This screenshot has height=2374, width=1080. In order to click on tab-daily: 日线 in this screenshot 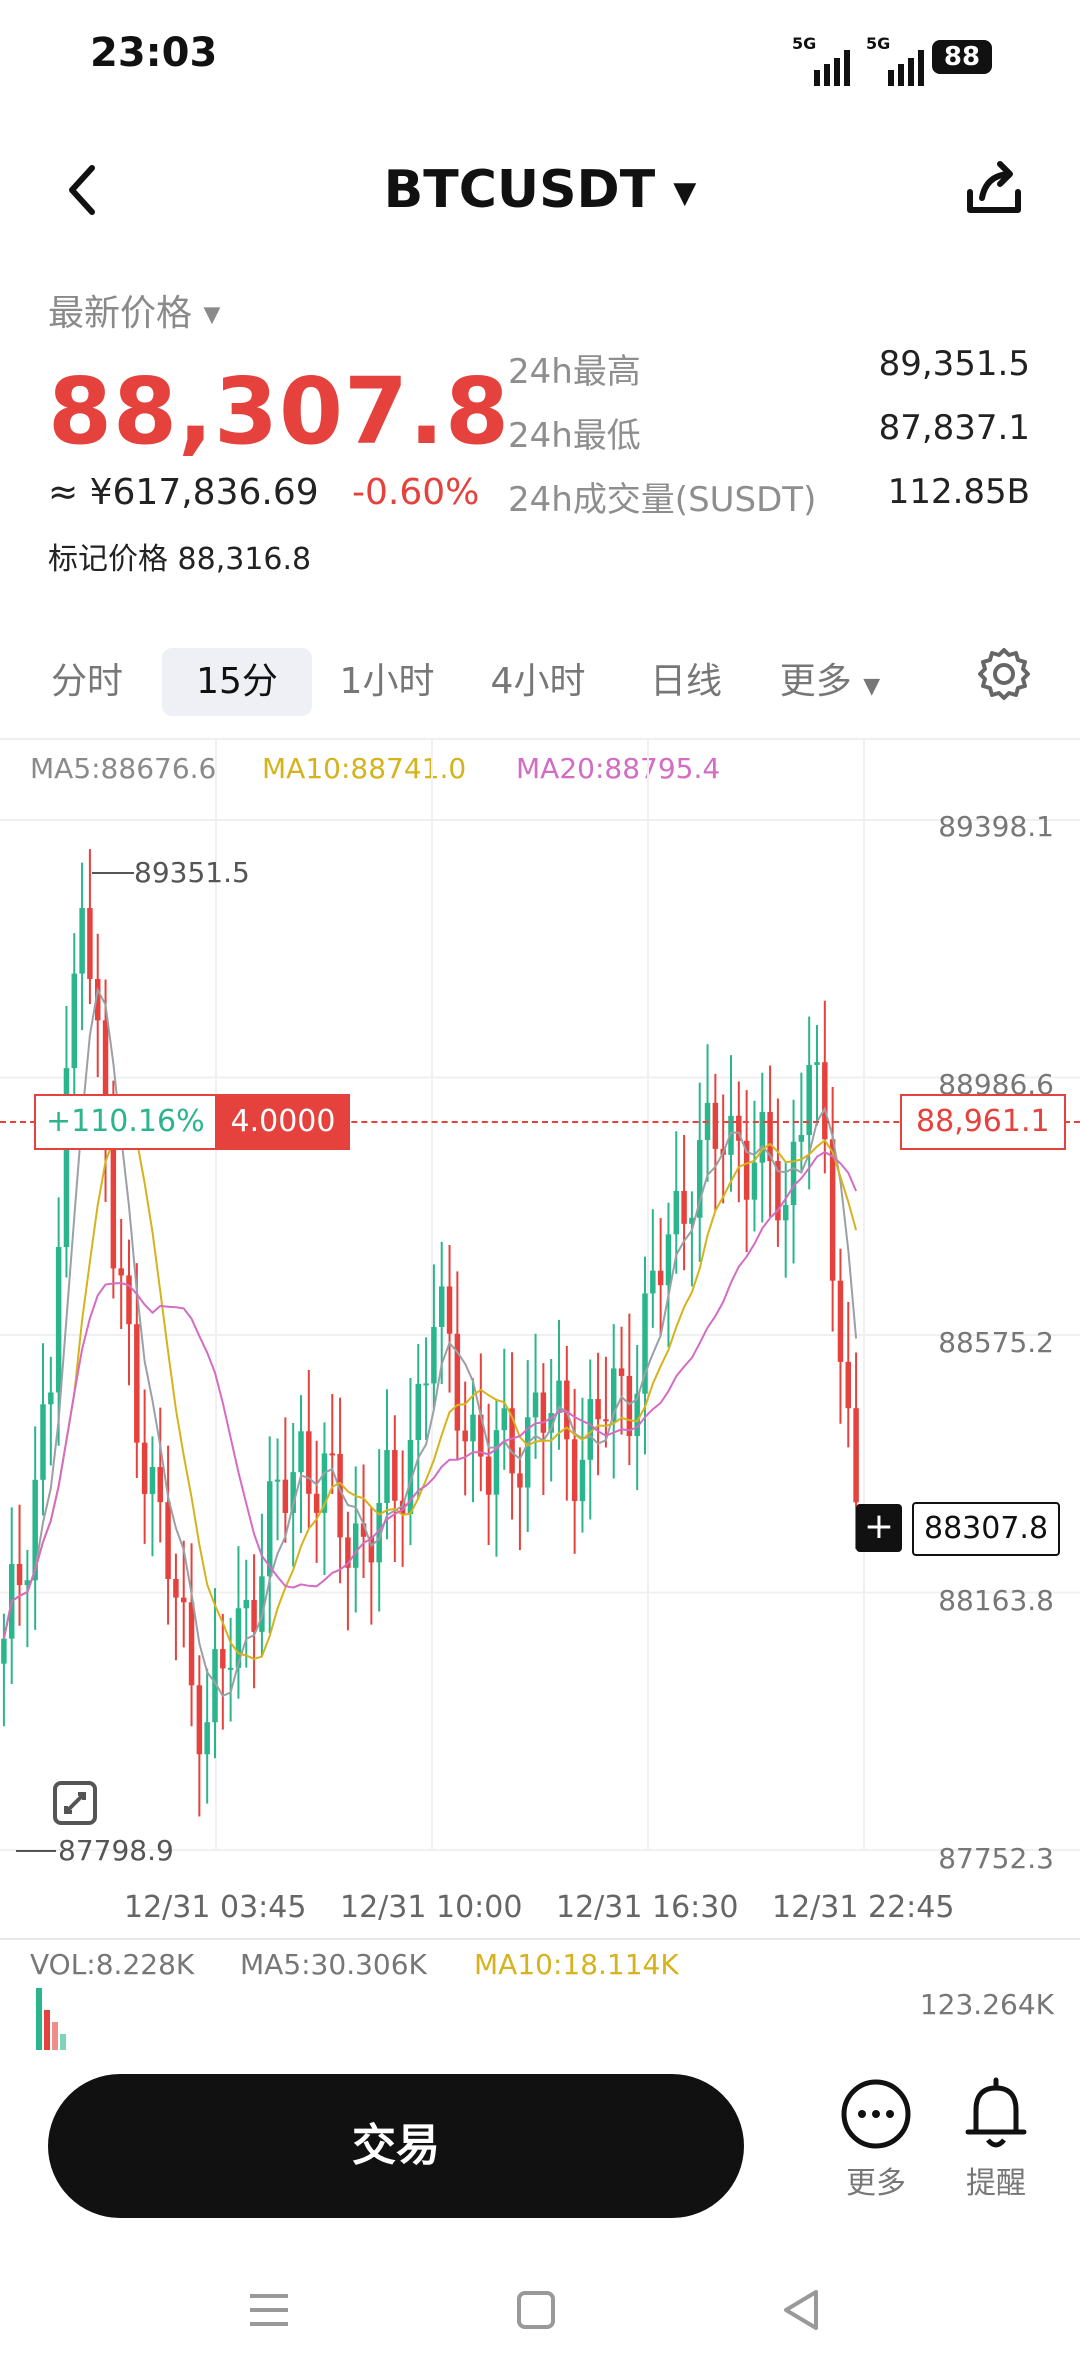, I will do `click(685, 681)`.